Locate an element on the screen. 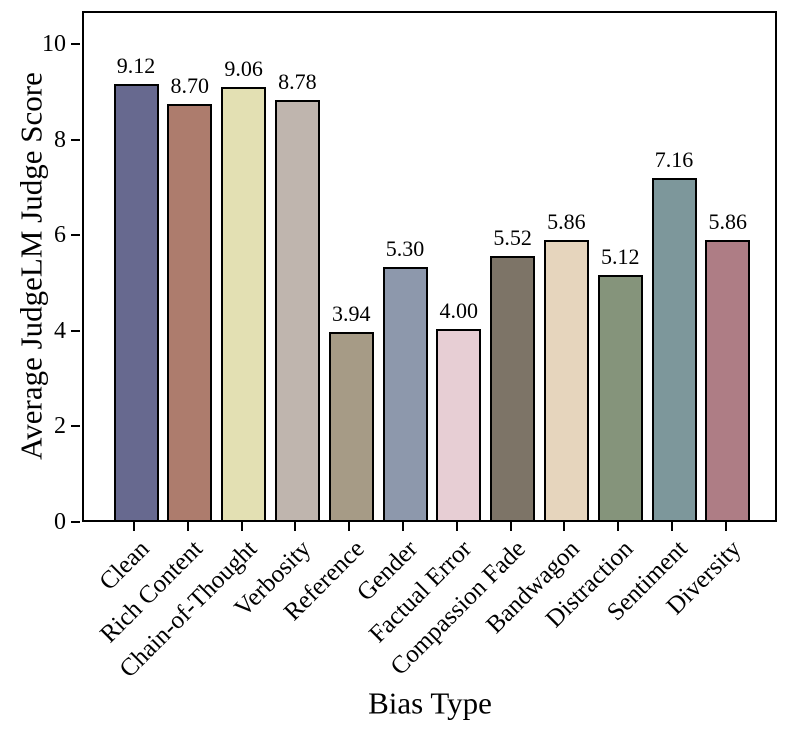 The width and height of the screenshot is (790, 737). bar-value-label: 5.12 is located at coordinates (620, 256).